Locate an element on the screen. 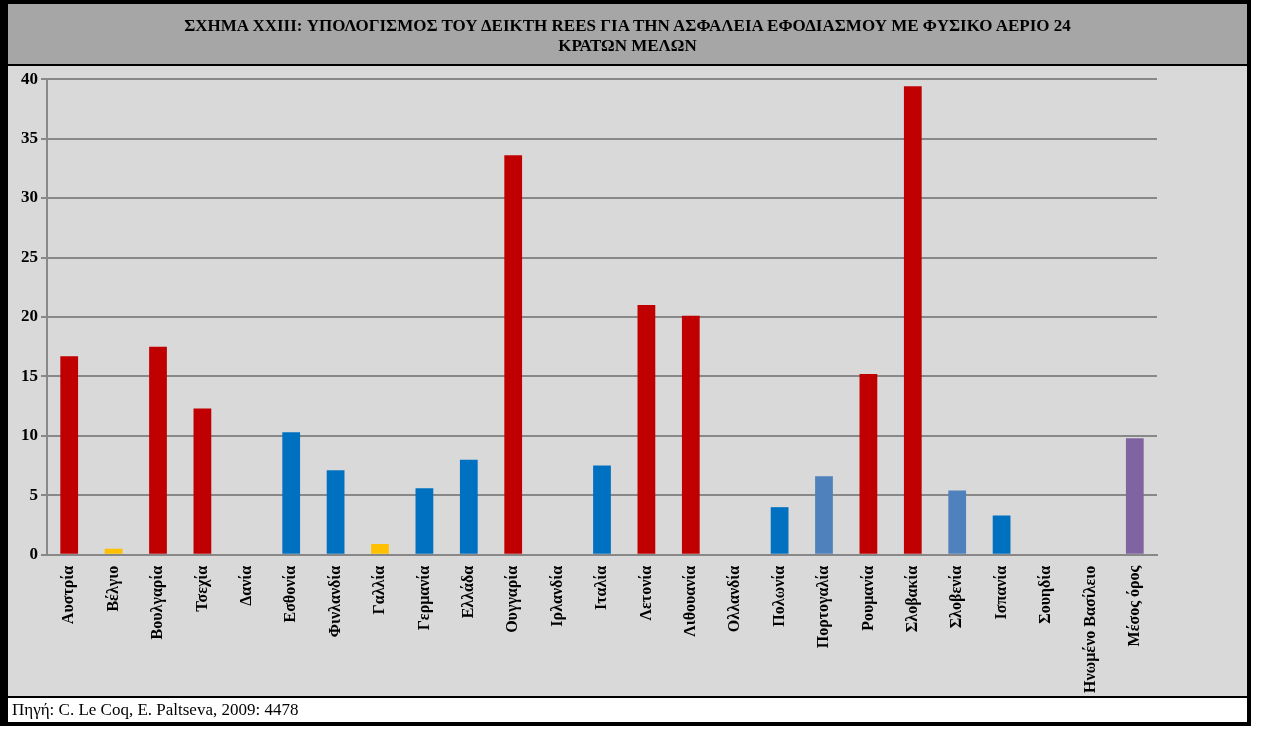 This screenshot has height=749, width=1263. x-tick-label: Γερμανία is located at coordinates (423, 598).